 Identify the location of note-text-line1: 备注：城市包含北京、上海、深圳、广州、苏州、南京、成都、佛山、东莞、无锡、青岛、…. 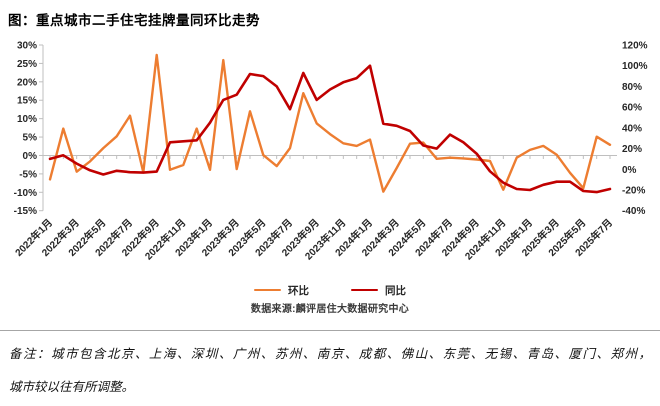
(330, 353).